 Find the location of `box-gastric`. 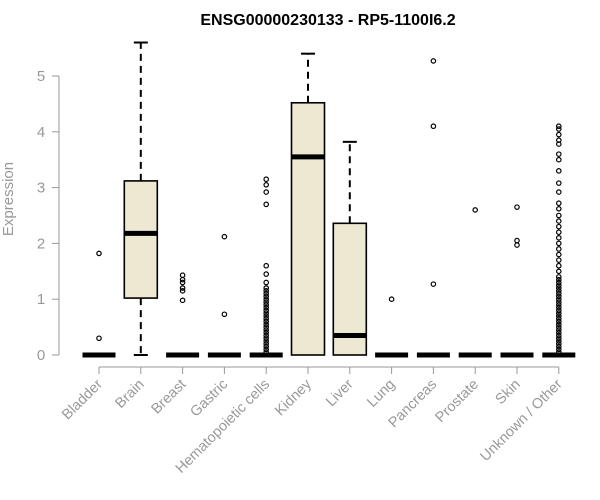

box-gastric is located at coordinates (224, 295).